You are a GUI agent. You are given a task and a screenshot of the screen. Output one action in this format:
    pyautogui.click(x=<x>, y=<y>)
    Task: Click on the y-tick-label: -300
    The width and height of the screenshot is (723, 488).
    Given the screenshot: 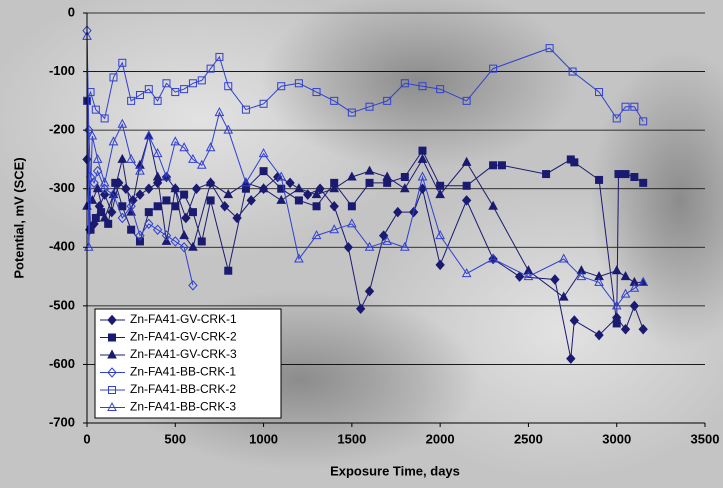 What is the action you would take?
    pyautogui.click(x=62, y=187)
    